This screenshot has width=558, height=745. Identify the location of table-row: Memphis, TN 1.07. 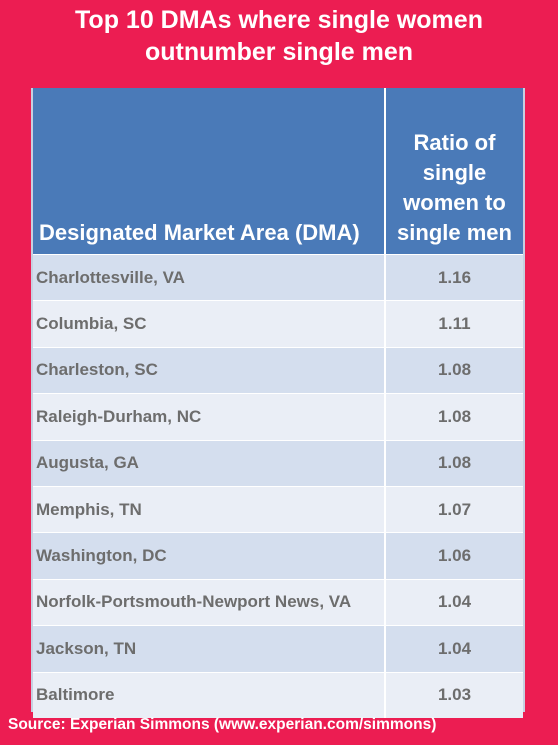
(278, 509).